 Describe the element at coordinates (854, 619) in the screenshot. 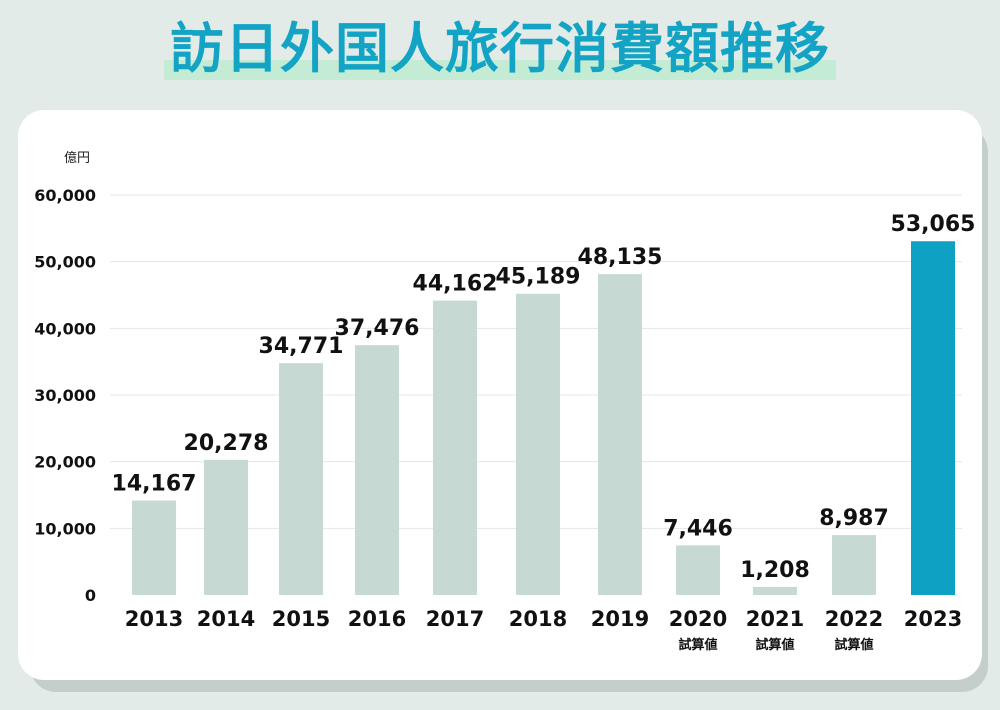

I see `x-tick-label: 2022` at that location.